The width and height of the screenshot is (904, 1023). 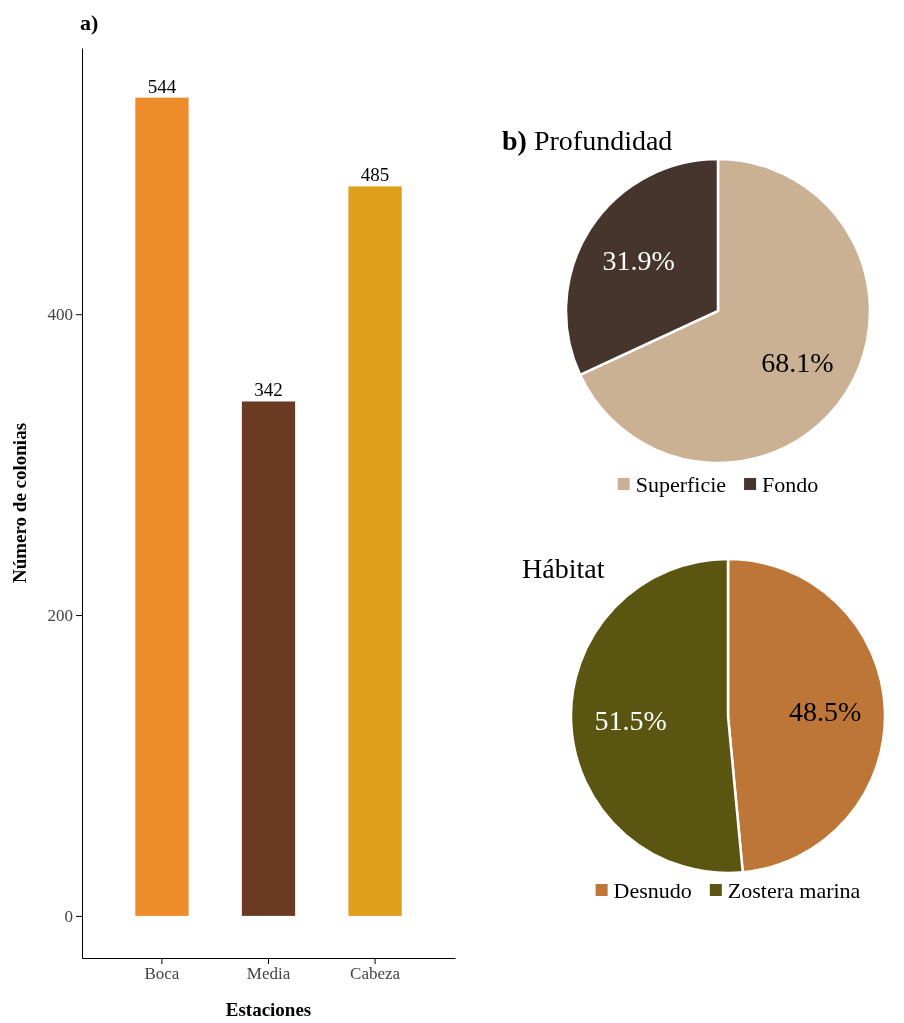 I want to click on legend-label: Zostera marina, so click(x=794, y=890).